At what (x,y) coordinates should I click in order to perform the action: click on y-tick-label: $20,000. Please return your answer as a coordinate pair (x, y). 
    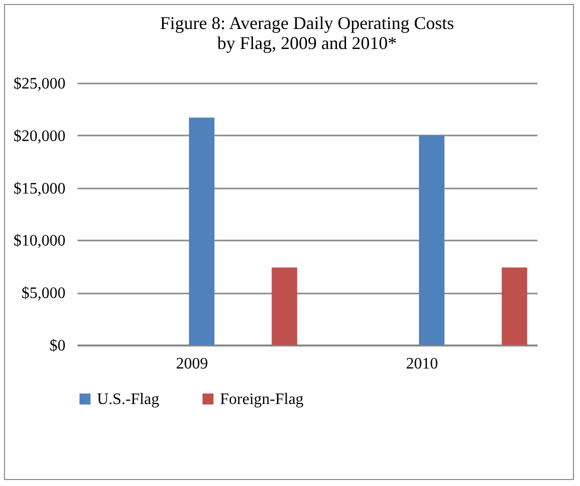
    Looking at the image, I should click on (40, 136).